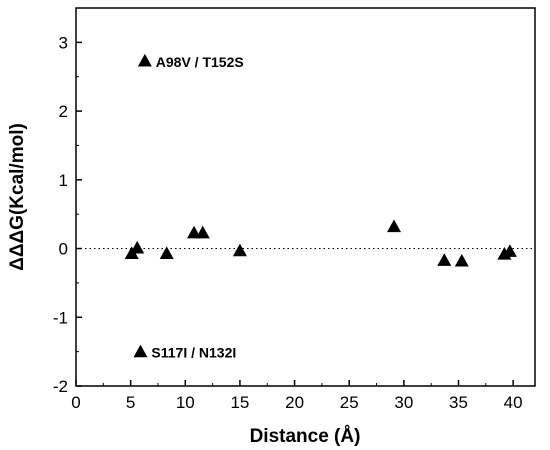 This screenshot has height=450, width=550. What do you see at coordinates (60, 214) in the screenshot?
I see `y-axis-tick-labels: -2 -1 0 1 2 3` at bounding box center [60, 214].